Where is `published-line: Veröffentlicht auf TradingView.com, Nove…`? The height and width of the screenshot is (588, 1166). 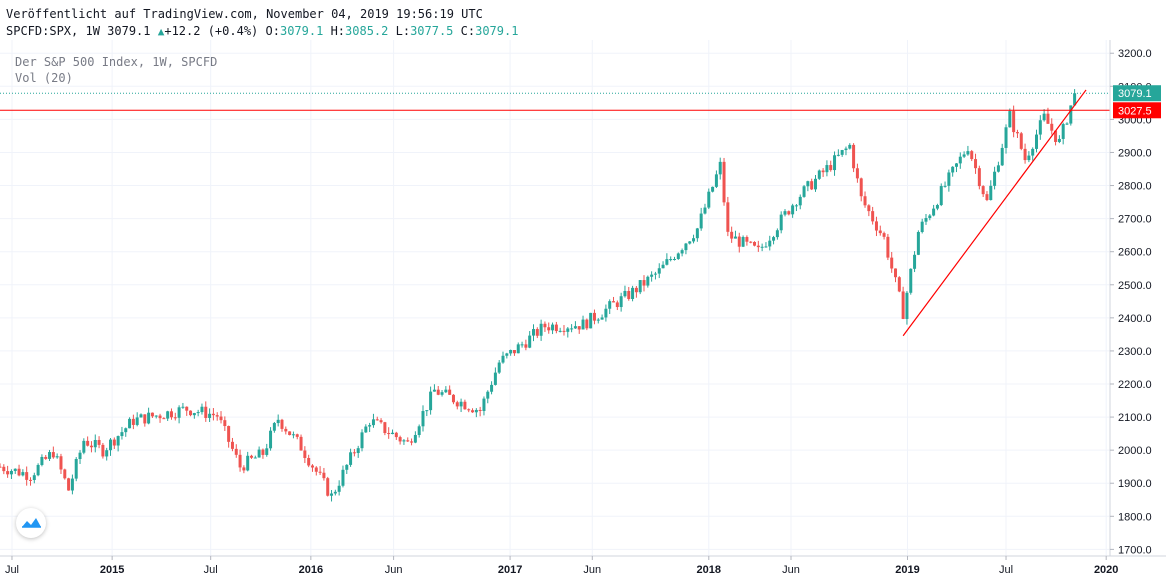 published-line: Veröffentlicht auf TradingView.com, Nove… is located at coordinates (244, 14).